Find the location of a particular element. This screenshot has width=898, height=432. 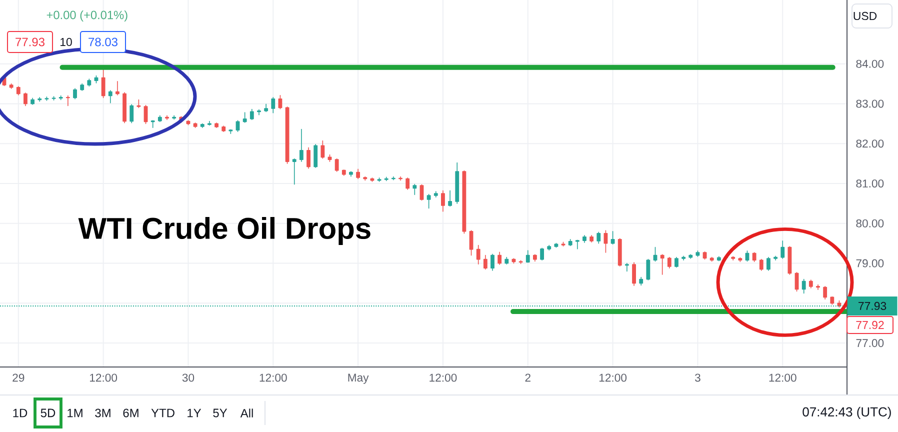

text: 1D is located at coordinates (20, 413).